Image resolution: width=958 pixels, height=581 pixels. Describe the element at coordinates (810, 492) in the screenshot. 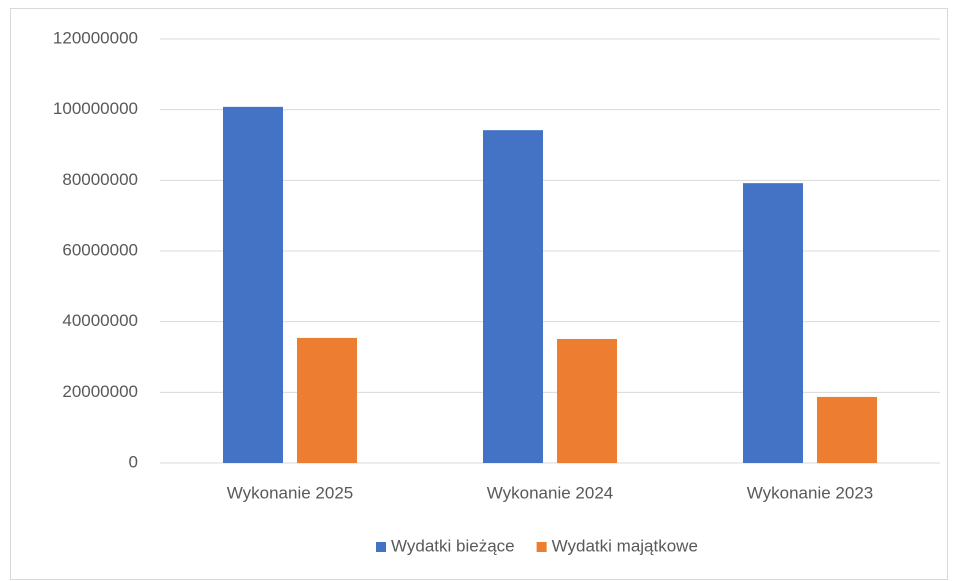

I see `x-tick-label: Wykonanie 2023` at that location.